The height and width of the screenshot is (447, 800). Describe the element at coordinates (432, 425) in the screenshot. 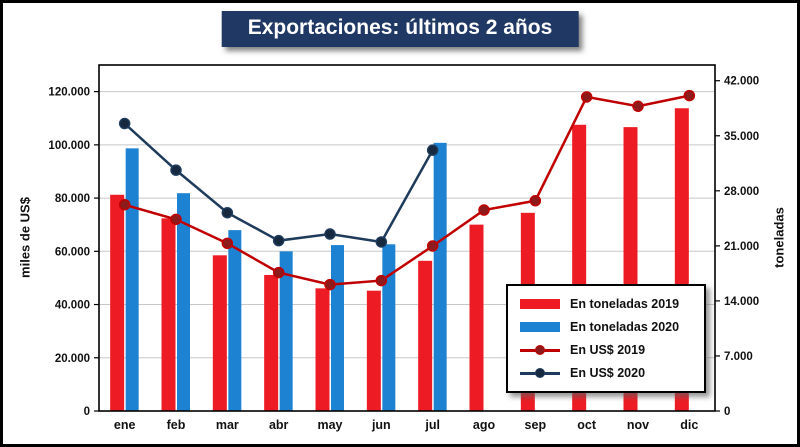

I see `svg-text: jul` at that location.